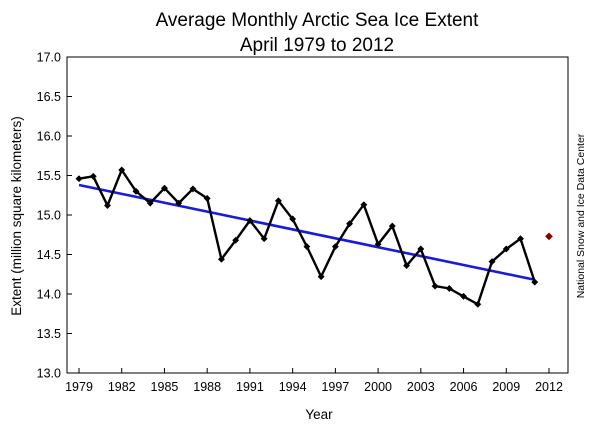  Describe the element at coordinates (16, 216) in the screenshot. I see `y-axis-label: Extent (million square kilometers)` at that location.